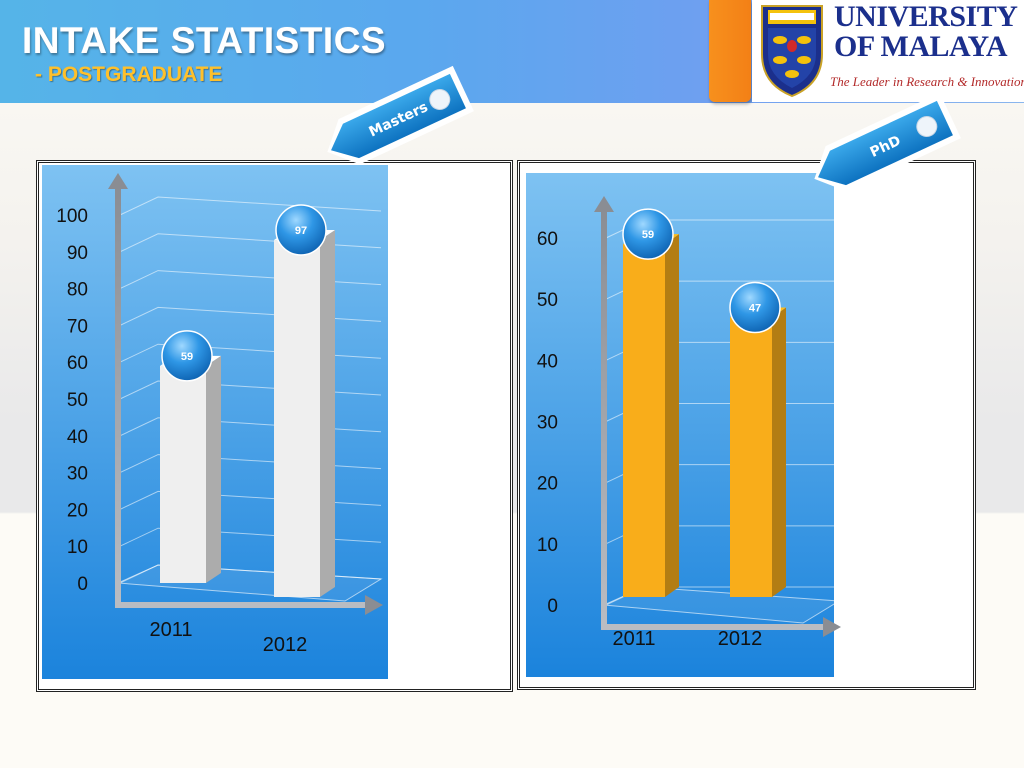  Describe the element at coordinates (740, 639) in the screenshot. I see `phd-category-label: 2012` at that location.